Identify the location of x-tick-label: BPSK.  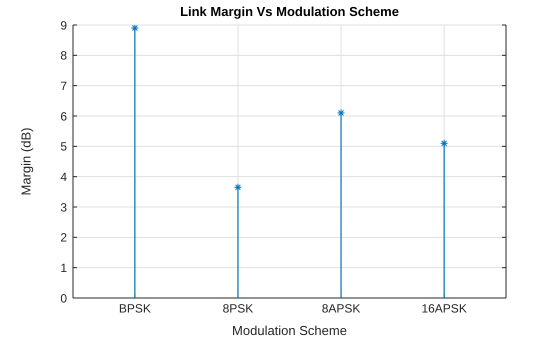
(134, 309).